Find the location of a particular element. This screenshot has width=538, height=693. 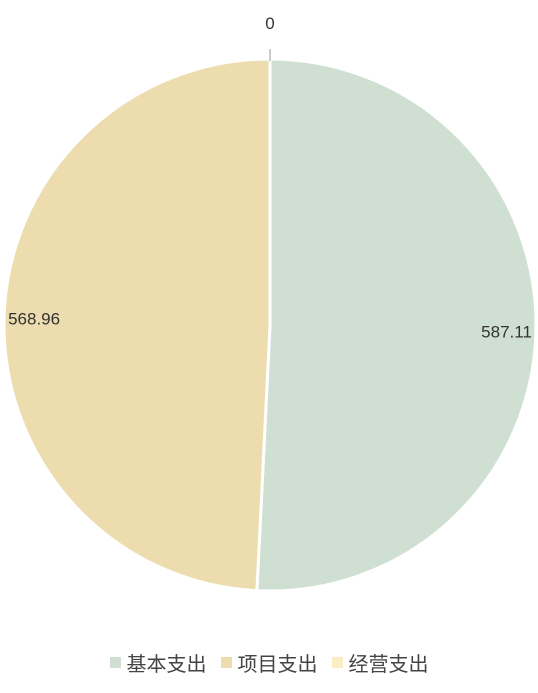

legend-swatch-basic is located at coordinates (115, 662).